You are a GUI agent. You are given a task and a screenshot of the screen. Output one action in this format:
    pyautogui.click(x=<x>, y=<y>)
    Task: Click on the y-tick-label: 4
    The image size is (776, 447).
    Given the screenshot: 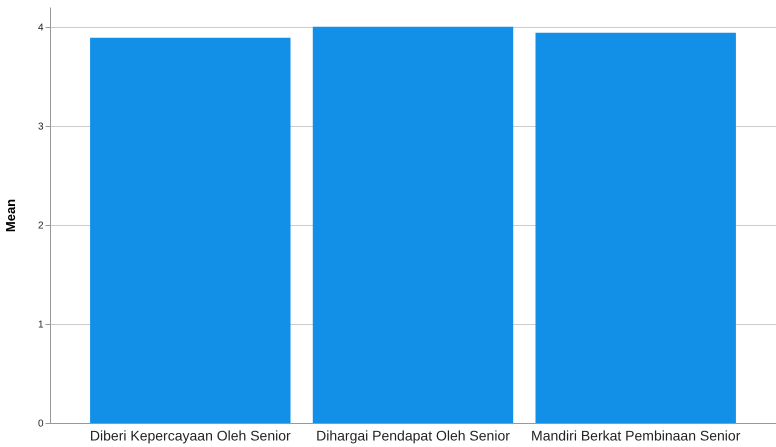 What is the action you would take?
    pyautogui.click(x=41, y=28)
    